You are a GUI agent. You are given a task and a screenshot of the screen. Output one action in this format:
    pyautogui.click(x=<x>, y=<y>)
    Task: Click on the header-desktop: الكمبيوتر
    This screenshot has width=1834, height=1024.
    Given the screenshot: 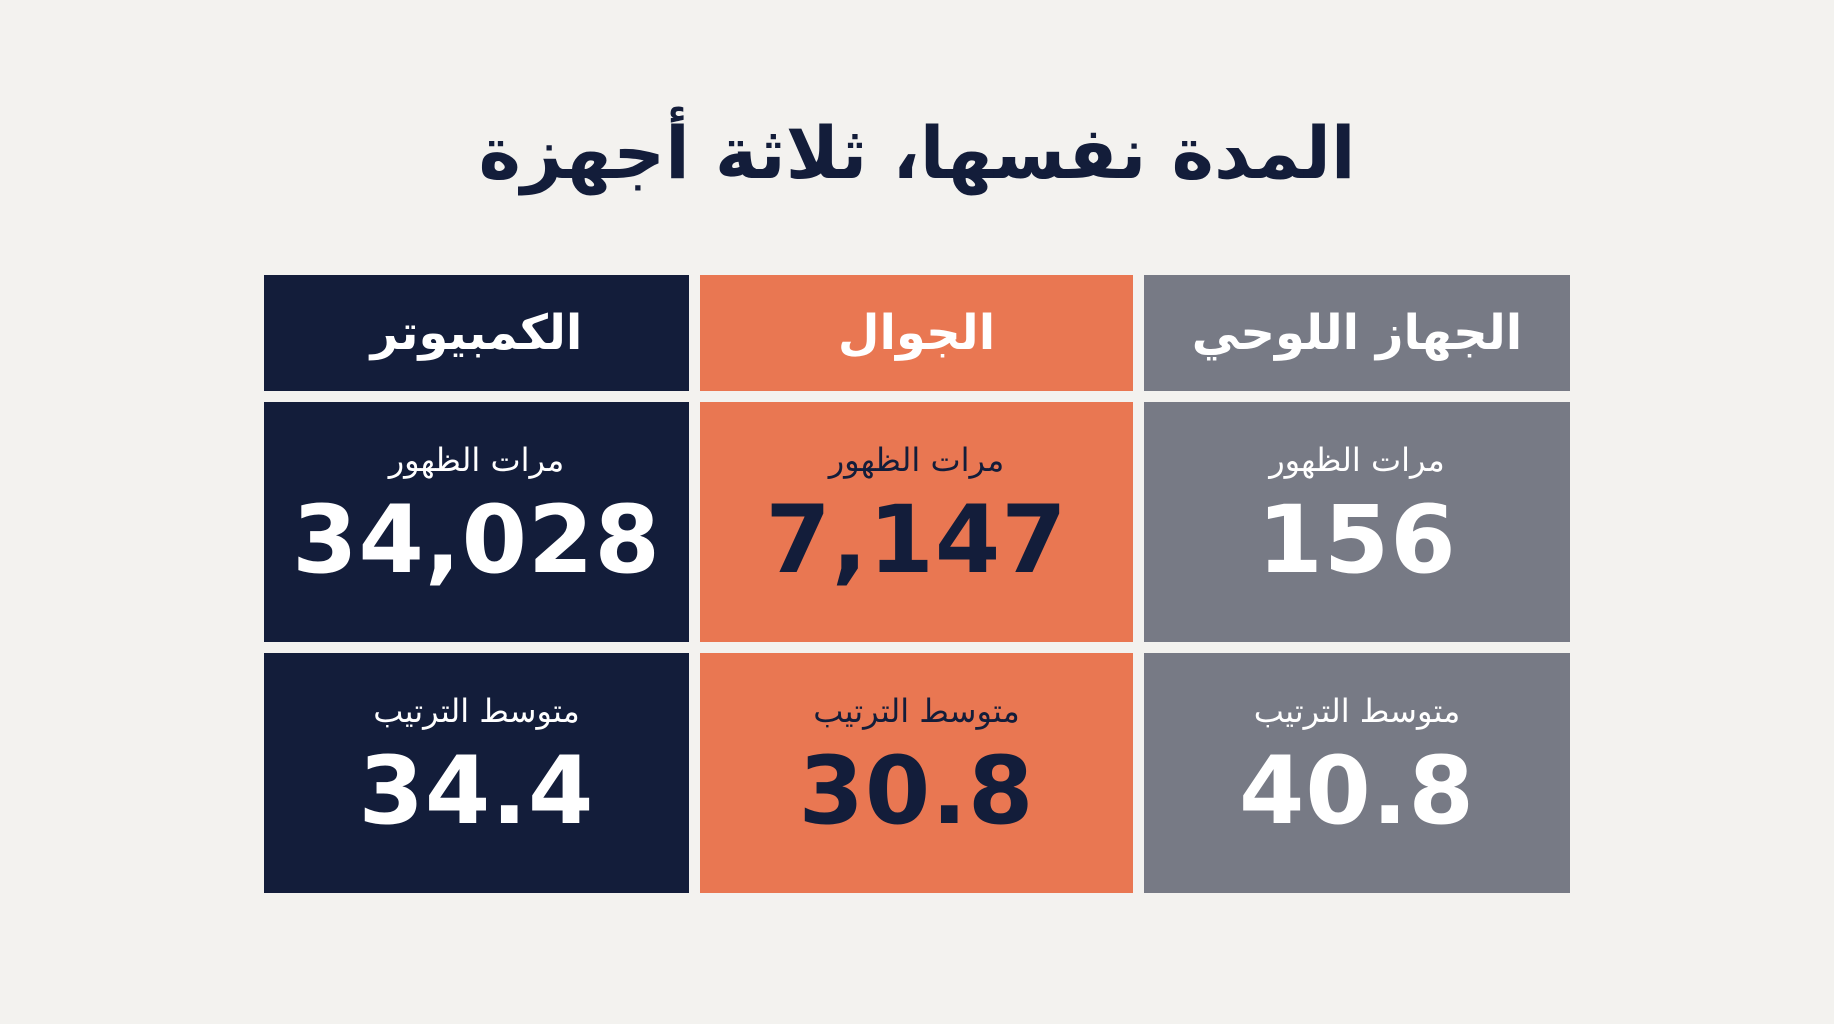 What is the action you would take?
    pyautogui.click(x=476, y=333)
    